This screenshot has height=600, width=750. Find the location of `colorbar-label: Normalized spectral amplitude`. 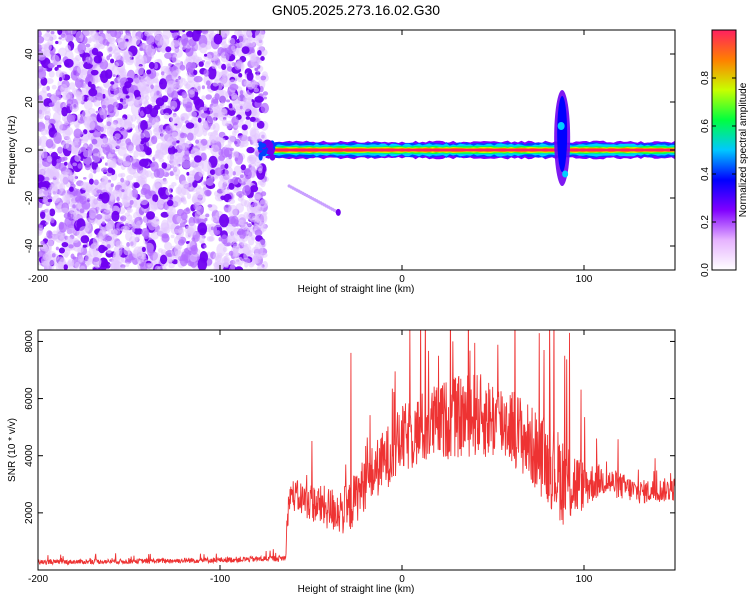

colorbar-label: Normalized spectral amplitude is located at coordinates (743, 149).